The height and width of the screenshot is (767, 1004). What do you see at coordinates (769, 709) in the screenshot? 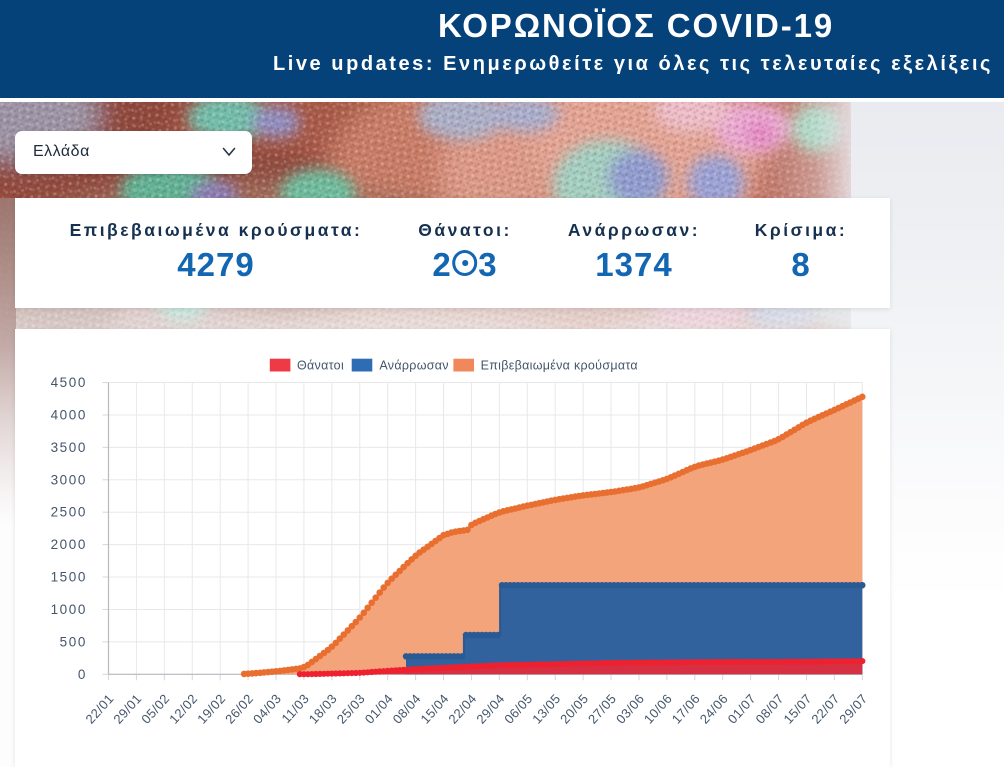
I see `svg-text: 08/07` at bounding box center [769, 709].